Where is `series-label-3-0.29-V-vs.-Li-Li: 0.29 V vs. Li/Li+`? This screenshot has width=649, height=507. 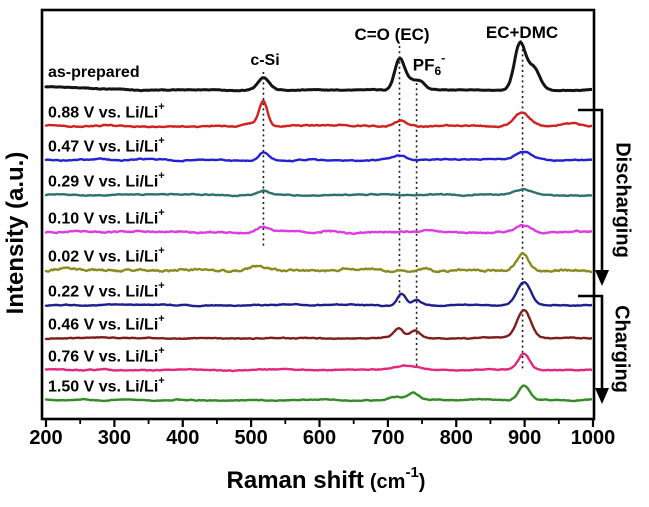 series-label-3-0.29-V-vs.-Li-Li: 0.29 V vs. Li/Li+ is located at coordinates (106, 180).